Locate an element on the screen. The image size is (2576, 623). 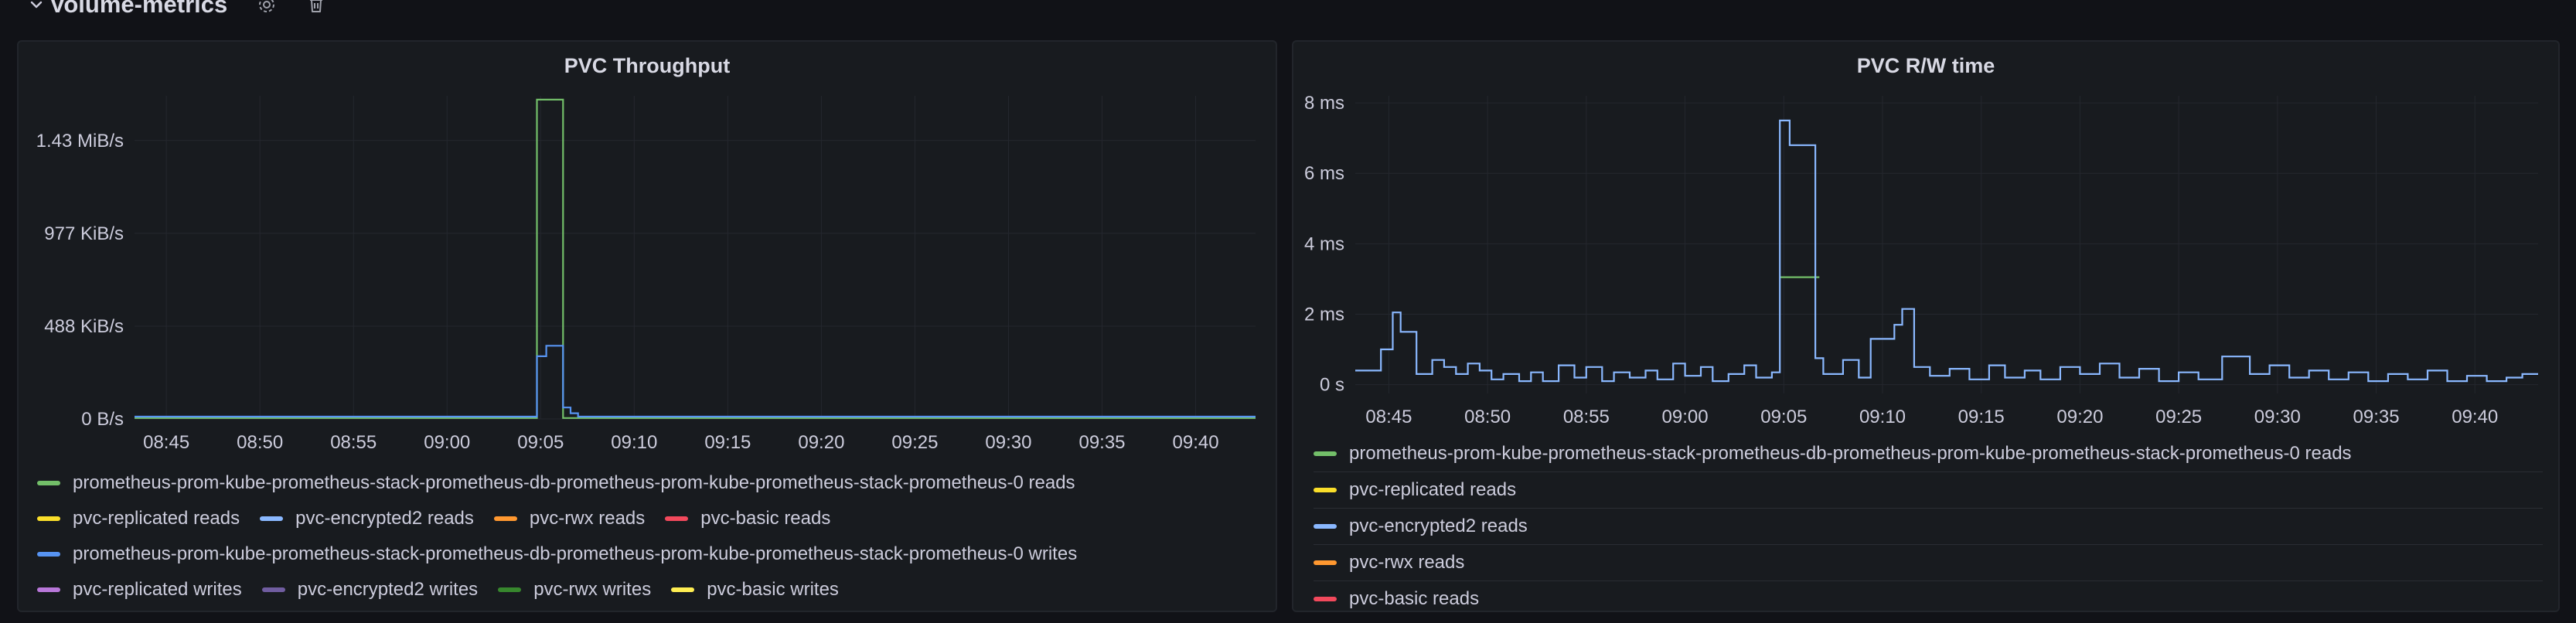
panel-title: PVC R/W time is located at coordinates (1926, 65).